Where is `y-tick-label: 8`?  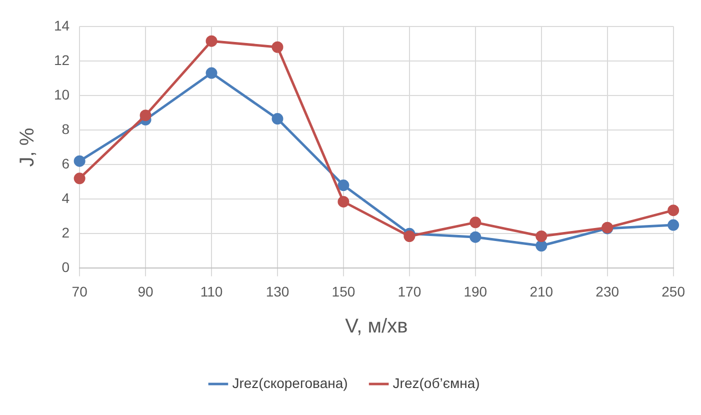 y-tick-label: 8 is located at coordinates (66, 128).